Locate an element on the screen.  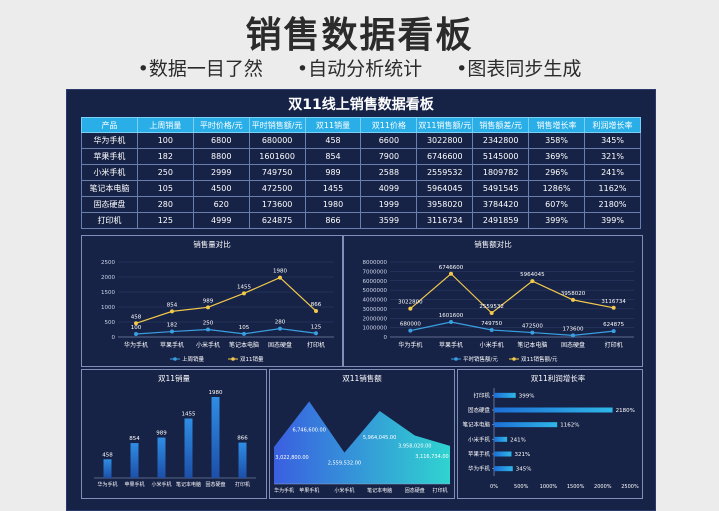
data-label: 458 is located at coordinates (136, 317).